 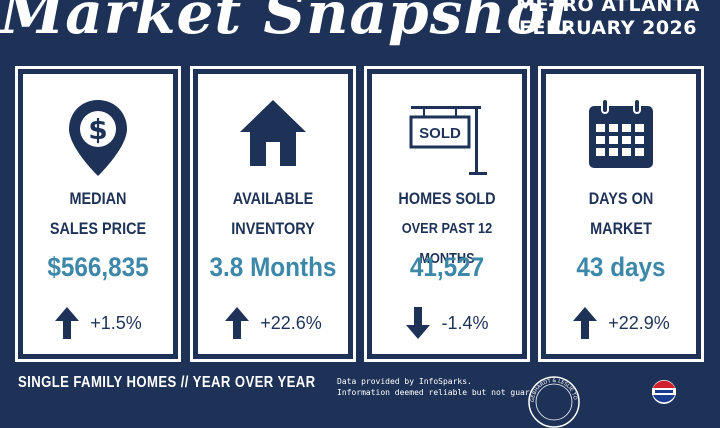 What do you see at coordinates (447, 243) in the screenshot?
I see `label-line-2: OVER PAST 12 MONTHS` at bounding box center [447, 243].